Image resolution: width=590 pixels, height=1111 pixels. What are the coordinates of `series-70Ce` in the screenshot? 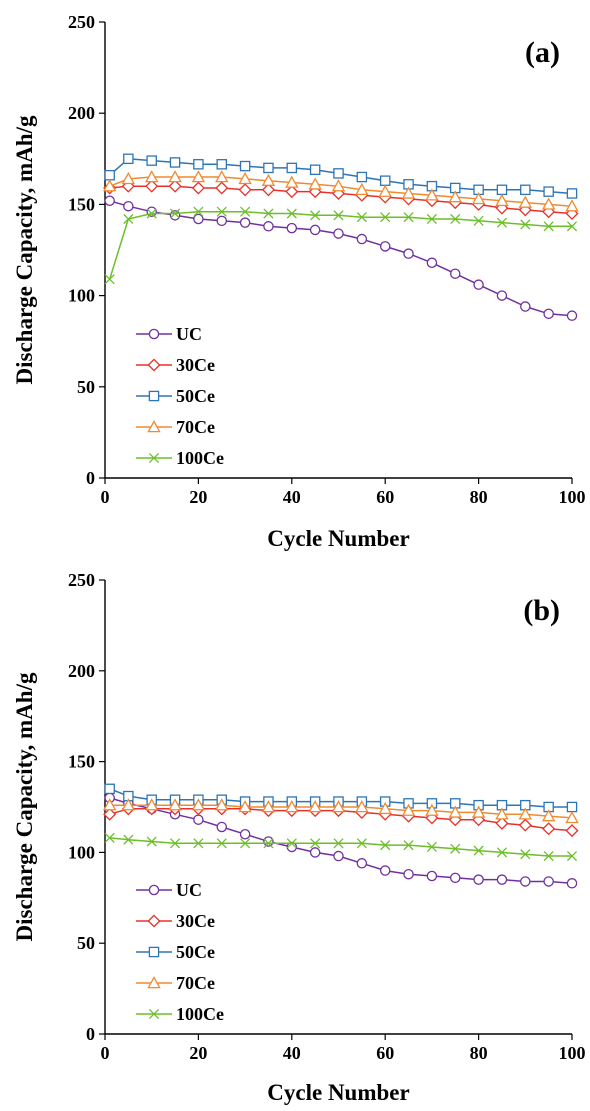 It's located at (340, 191).